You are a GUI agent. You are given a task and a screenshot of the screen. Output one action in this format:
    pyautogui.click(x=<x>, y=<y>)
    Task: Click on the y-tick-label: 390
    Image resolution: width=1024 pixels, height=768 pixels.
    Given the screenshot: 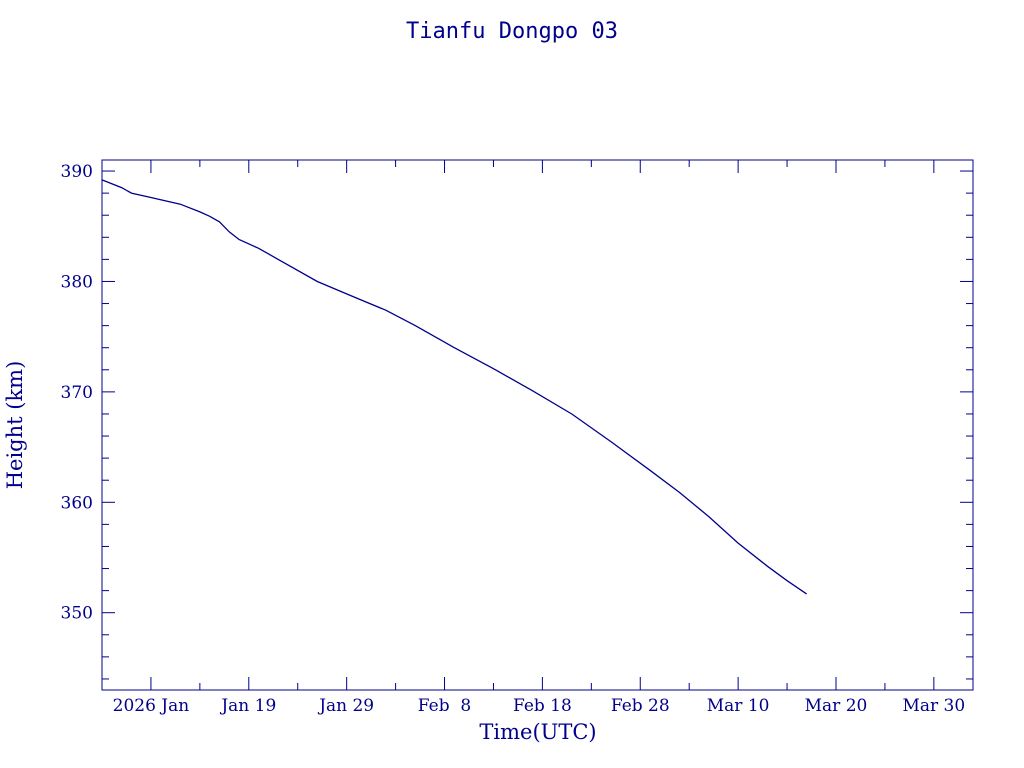 What is the action you would take?
    pyautogui.click(x=77, y=172)
    